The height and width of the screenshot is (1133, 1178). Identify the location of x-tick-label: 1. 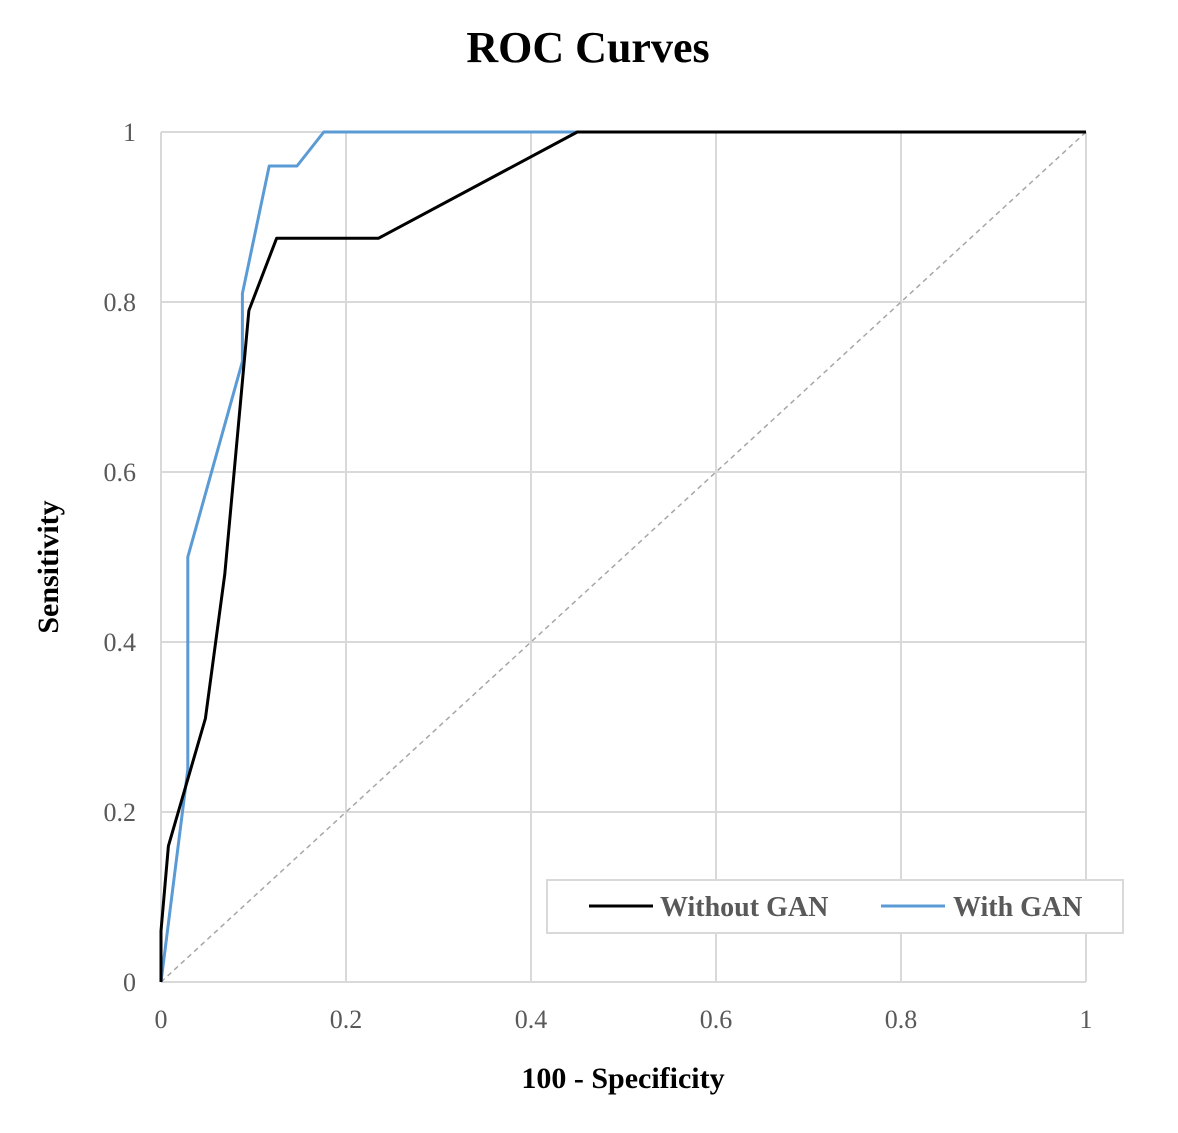
(1086, 1019).